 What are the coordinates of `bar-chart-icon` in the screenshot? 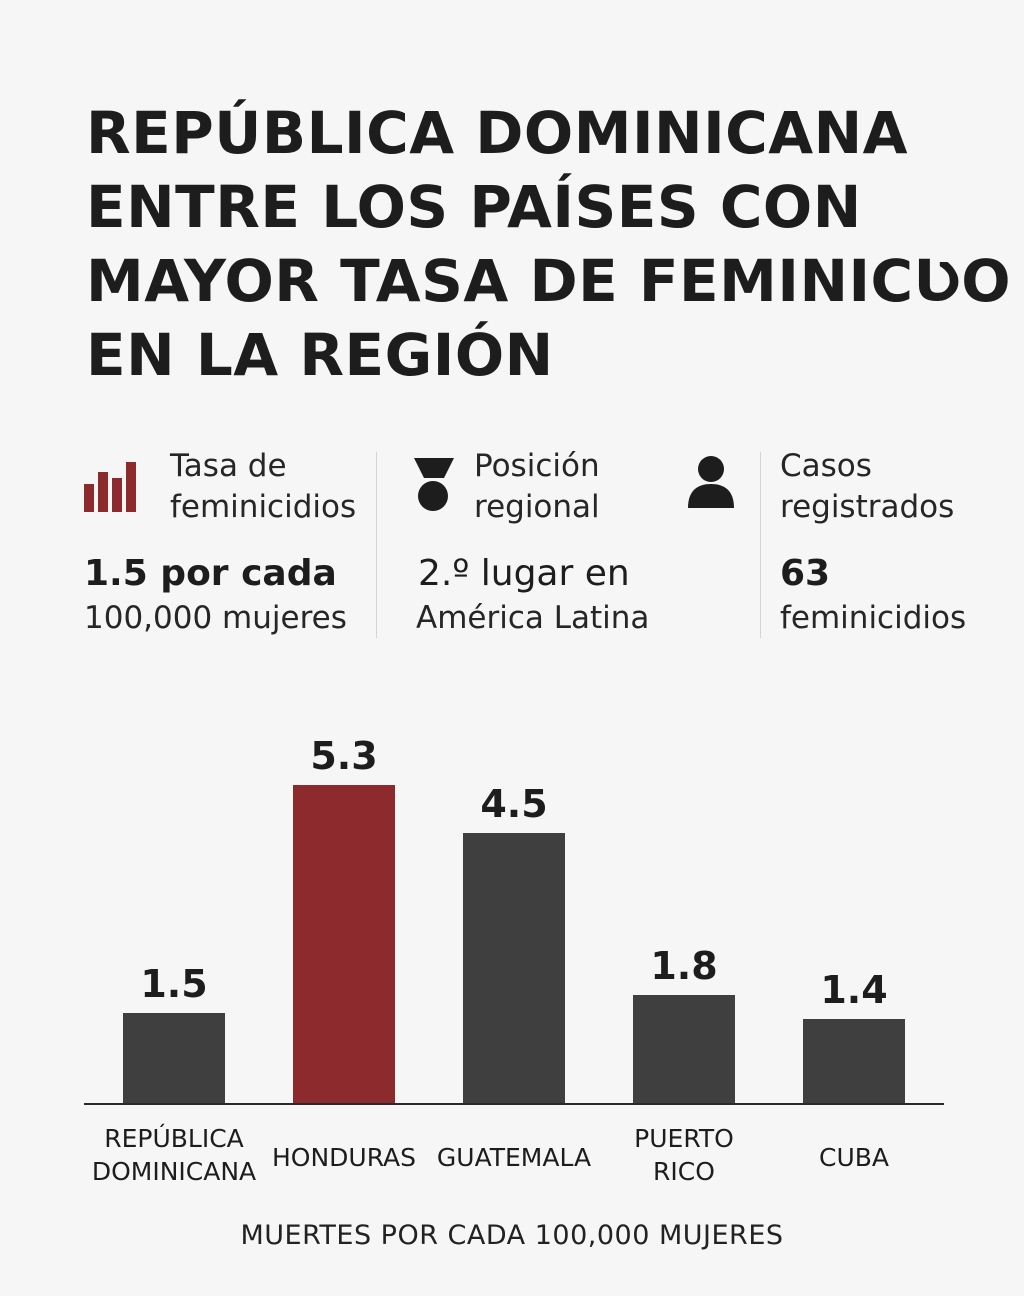 It's located at (113, 486).